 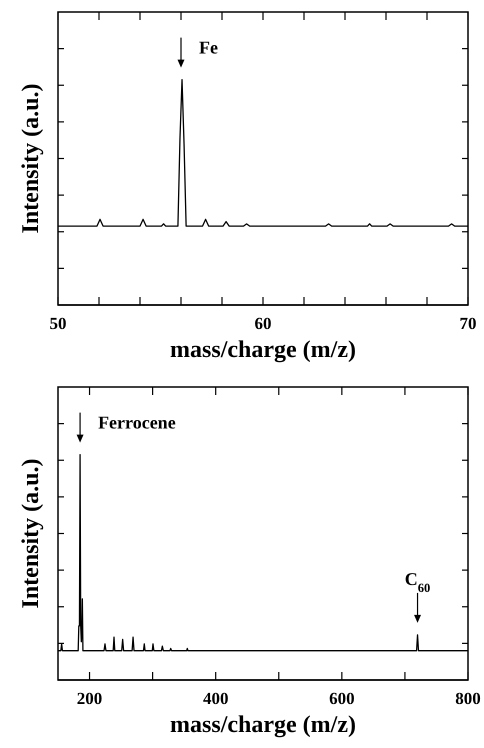 What do you see at coordinates (58, 324) in the screenshot?
I see `x-tick-label: 50` at bounding box center [58, 324].